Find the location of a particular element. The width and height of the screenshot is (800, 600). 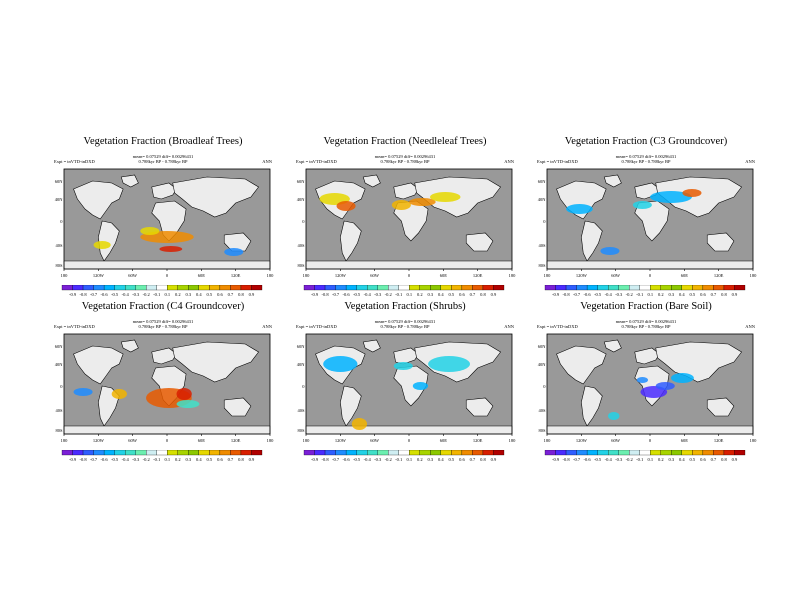

colorbar-label: 0.3 is located at coordinates (189, 459).